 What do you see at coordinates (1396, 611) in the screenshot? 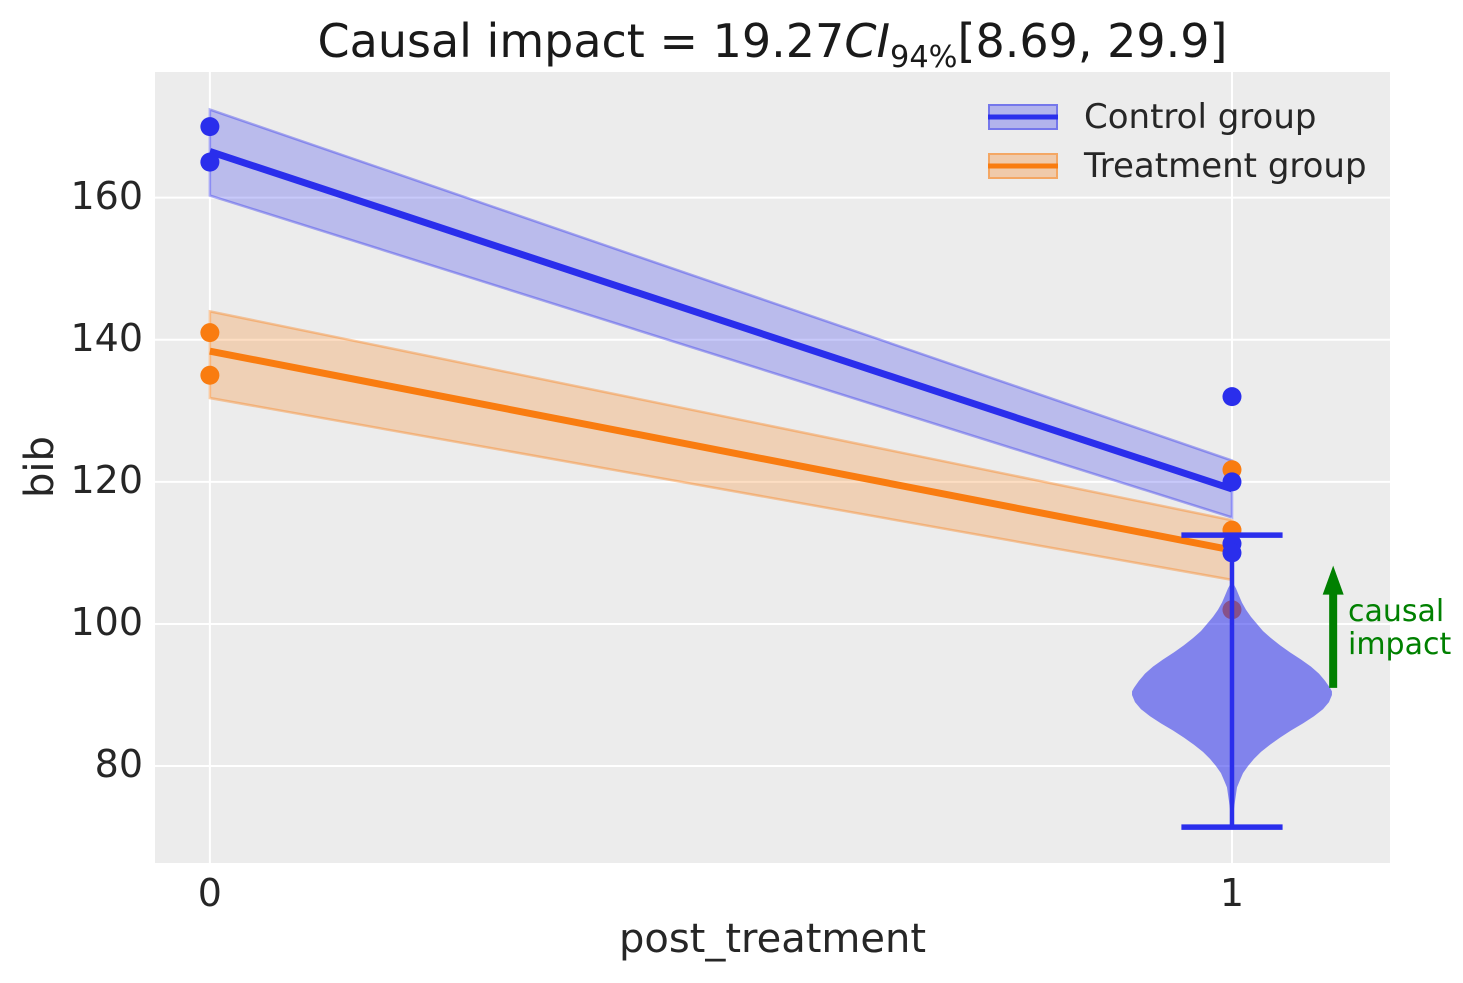
I see `annotation-line-1: causal` at bounding box center [1396, 611].